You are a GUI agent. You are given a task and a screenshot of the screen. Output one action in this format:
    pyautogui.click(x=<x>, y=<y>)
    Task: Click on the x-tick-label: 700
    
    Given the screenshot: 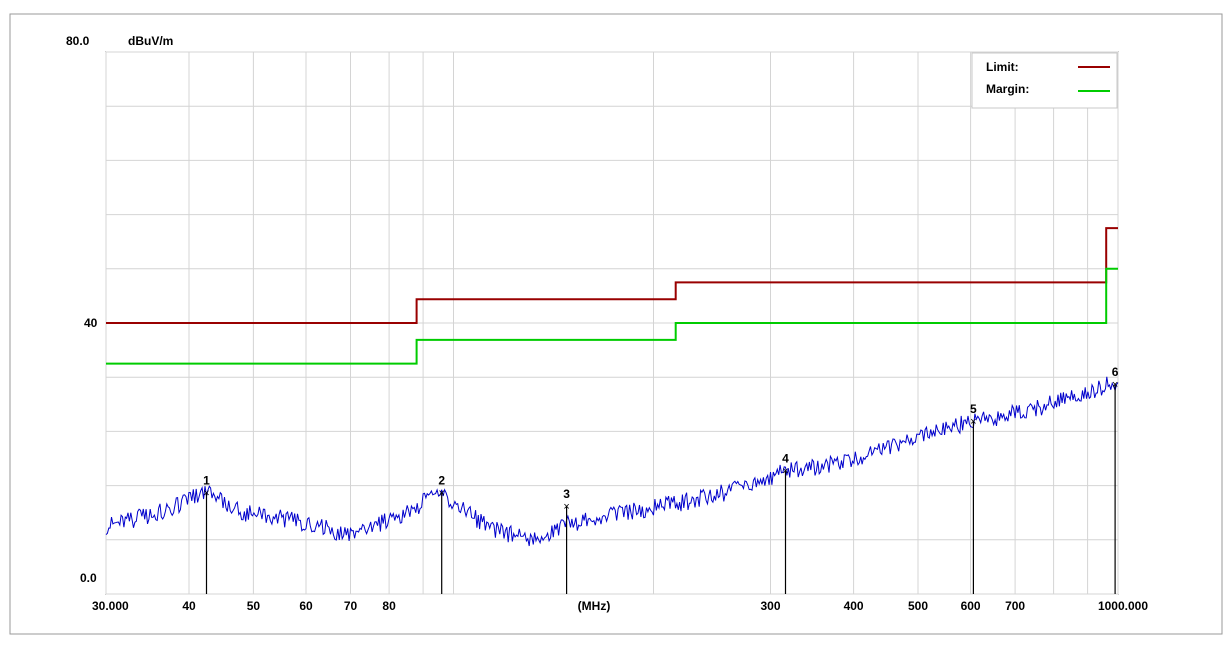 What is the action you would take?
    pyautogui.click(x=1015, y=606)
    